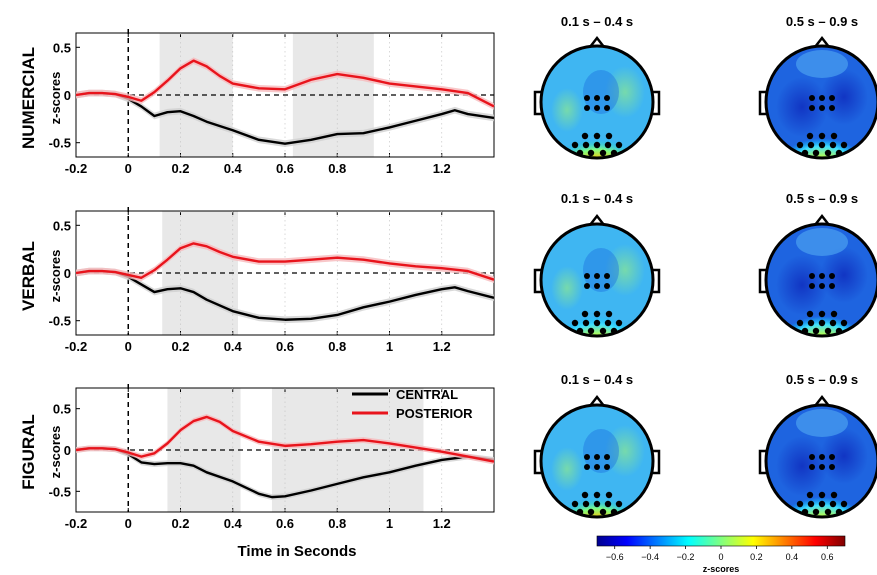  I want to click on line-chart-verbal: -0.2 0 0.2 0.4 0.6 0.8 1 1.2 0.5 0 -0.5, so click(272, 280).